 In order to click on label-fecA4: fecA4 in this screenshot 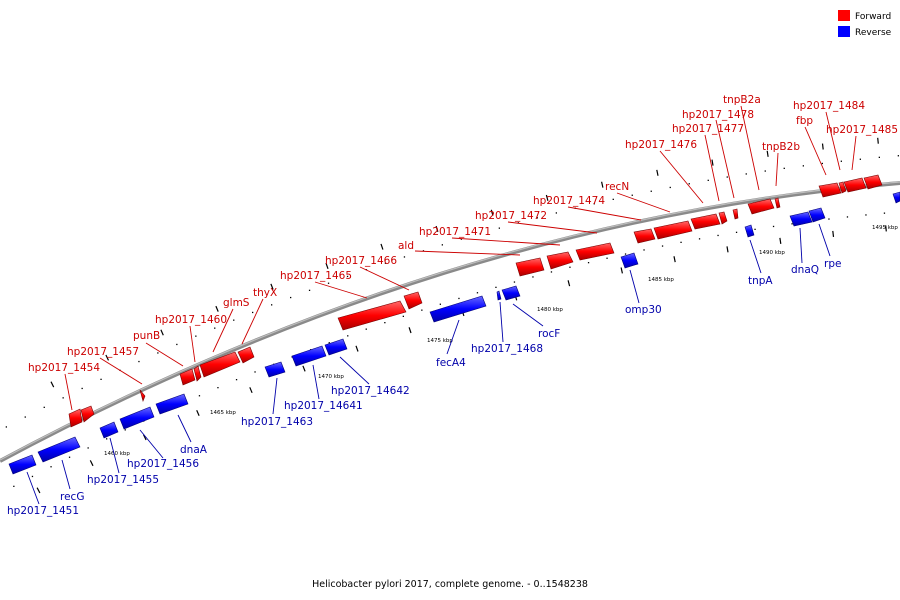, I will do `click(451, 363)`.